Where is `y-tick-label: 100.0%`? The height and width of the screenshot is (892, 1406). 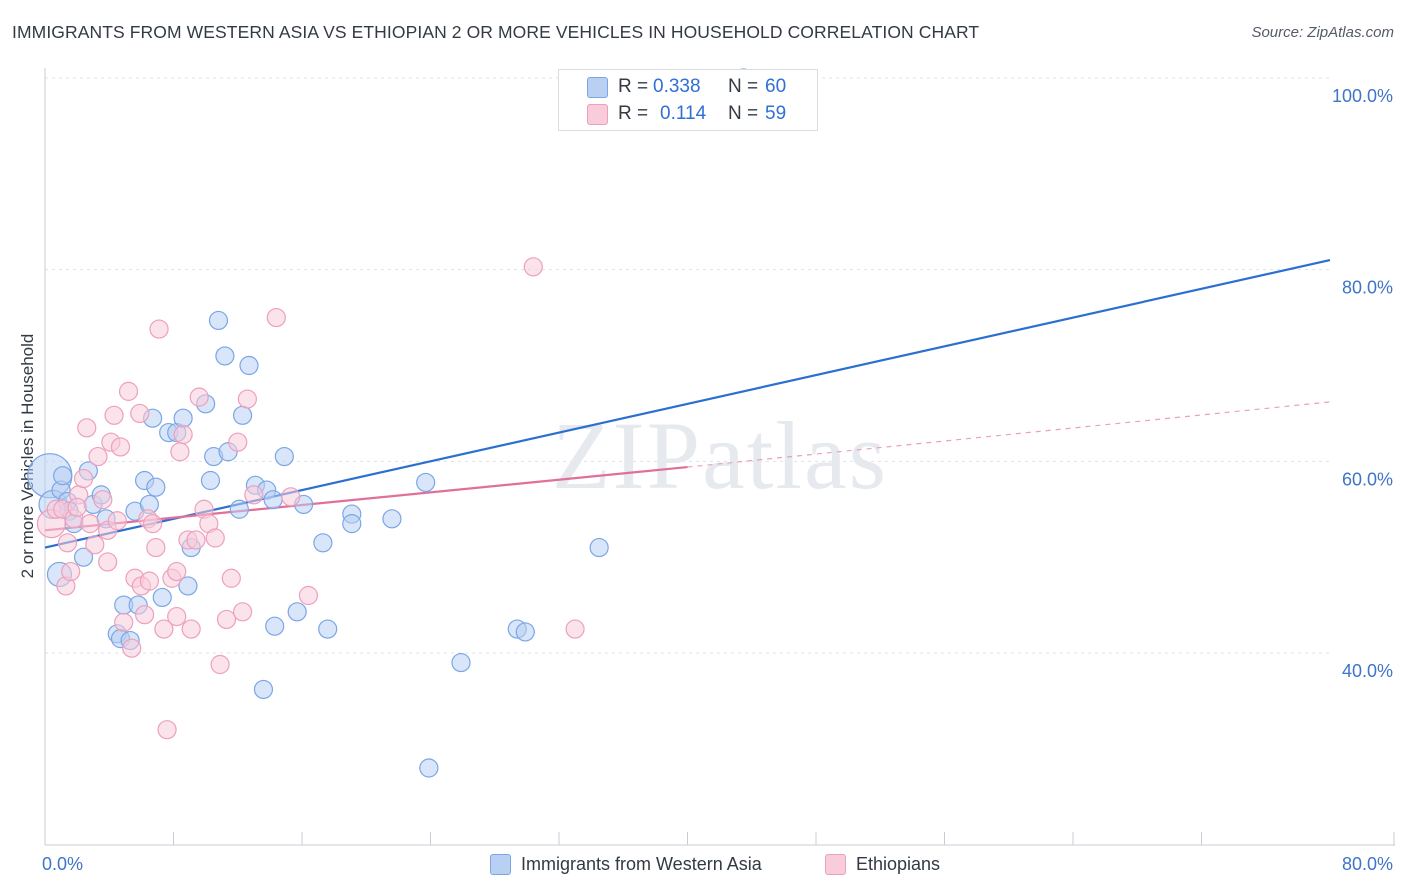 y-tick-label: 100.0% is located at coordinates (1362, 96).